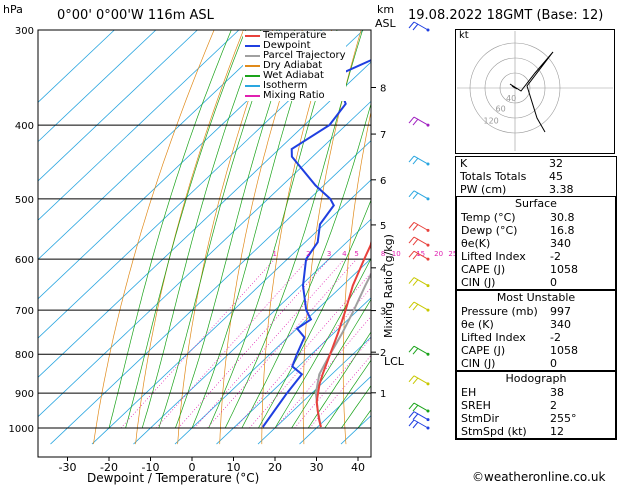 The image size is (629, 486). I want to click on hodograph-table-title: Hodograph, so click(536, 378).